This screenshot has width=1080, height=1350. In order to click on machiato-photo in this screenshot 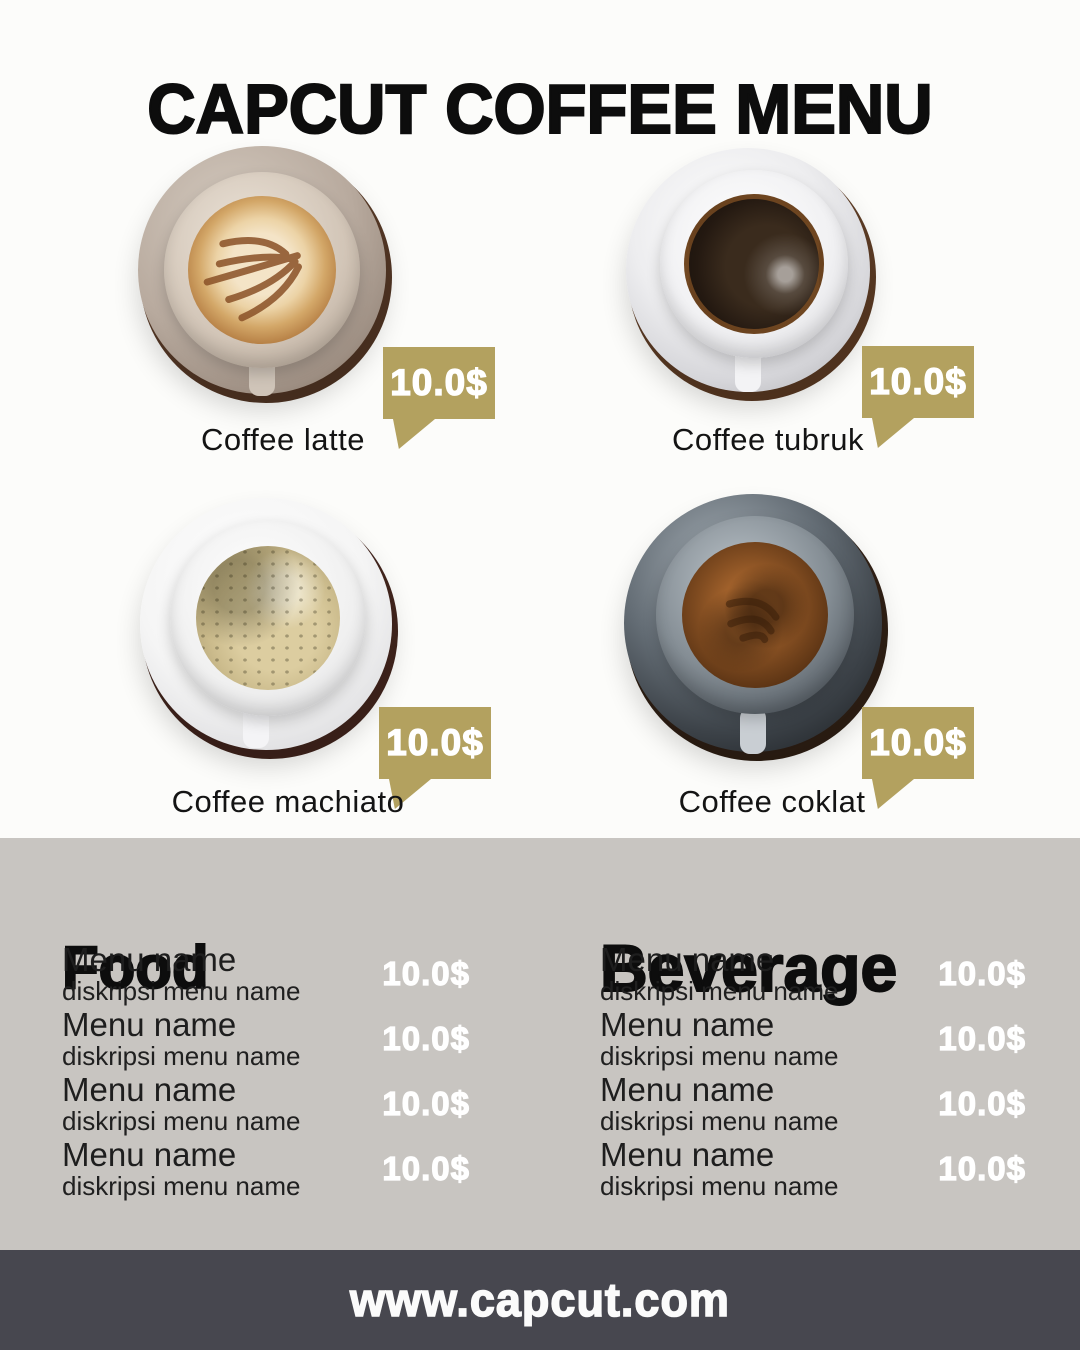, I will do `click(269, 628)`.